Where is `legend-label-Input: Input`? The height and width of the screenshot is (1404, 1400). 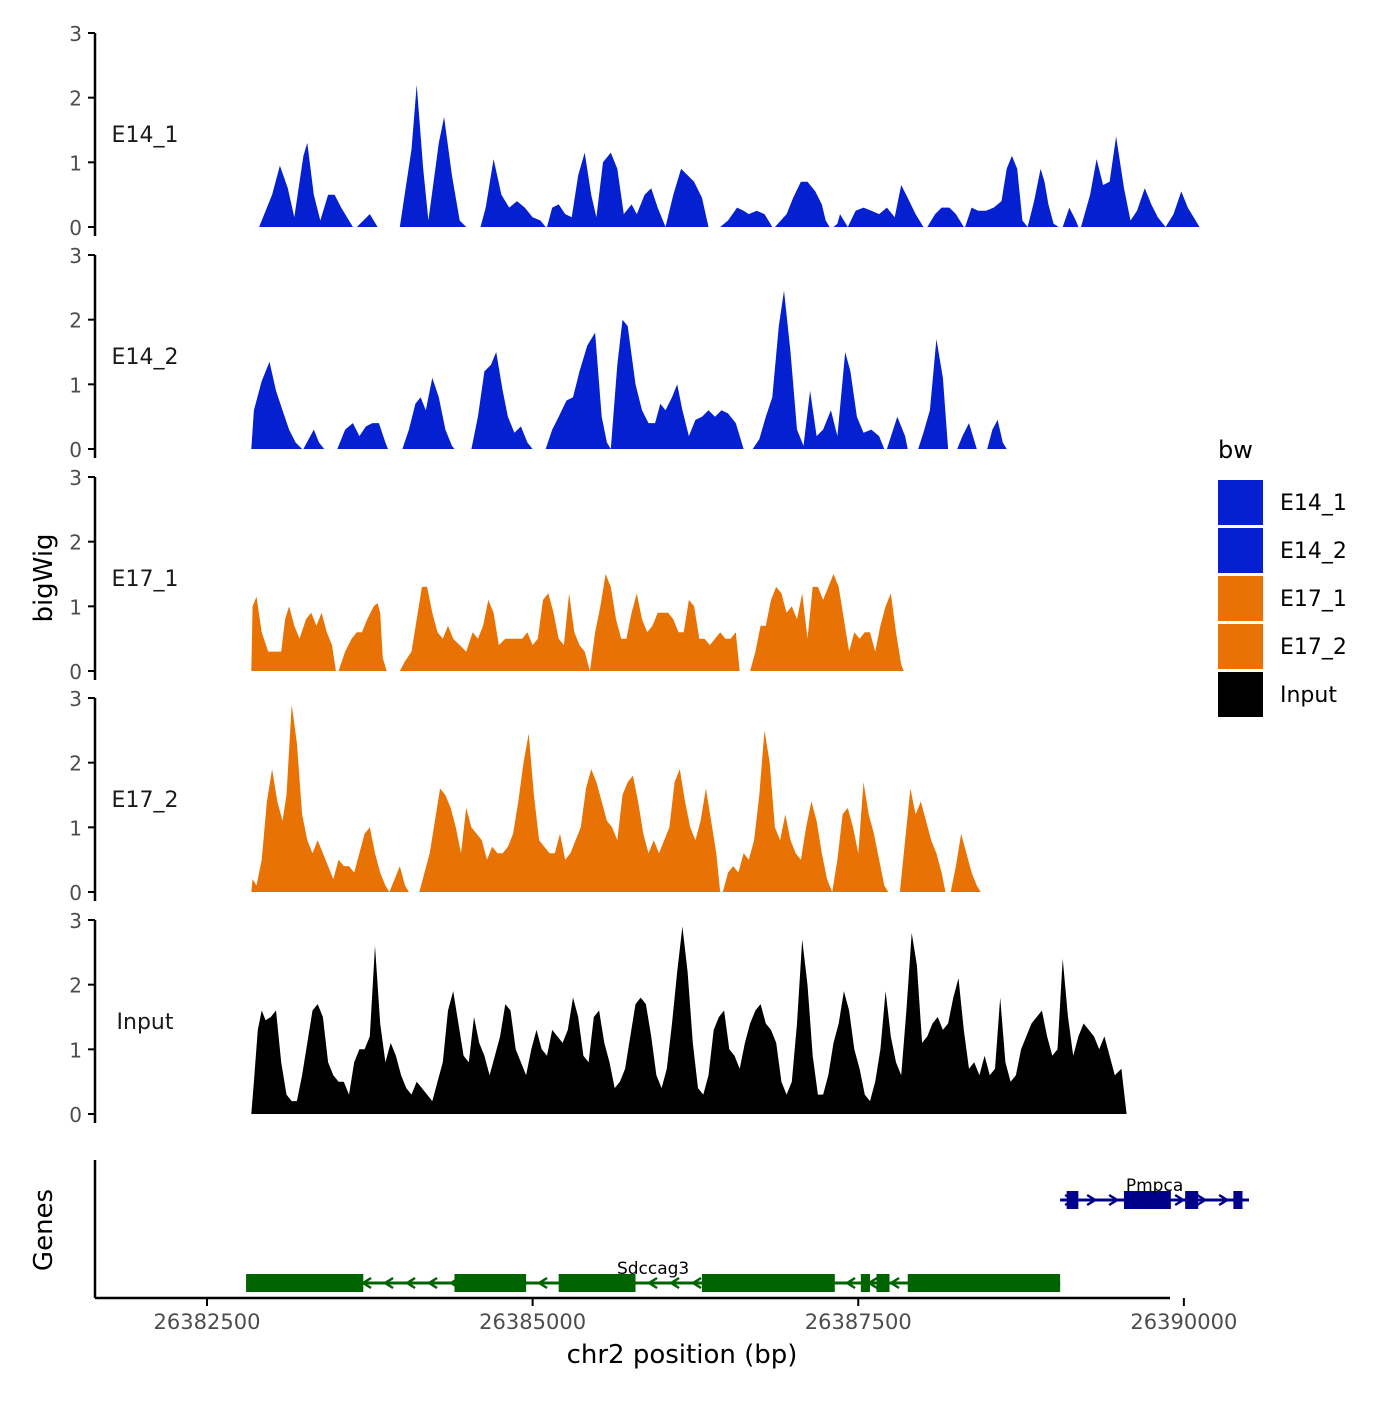
legend-label-Input: Input is located at coordinates (1308, 695).